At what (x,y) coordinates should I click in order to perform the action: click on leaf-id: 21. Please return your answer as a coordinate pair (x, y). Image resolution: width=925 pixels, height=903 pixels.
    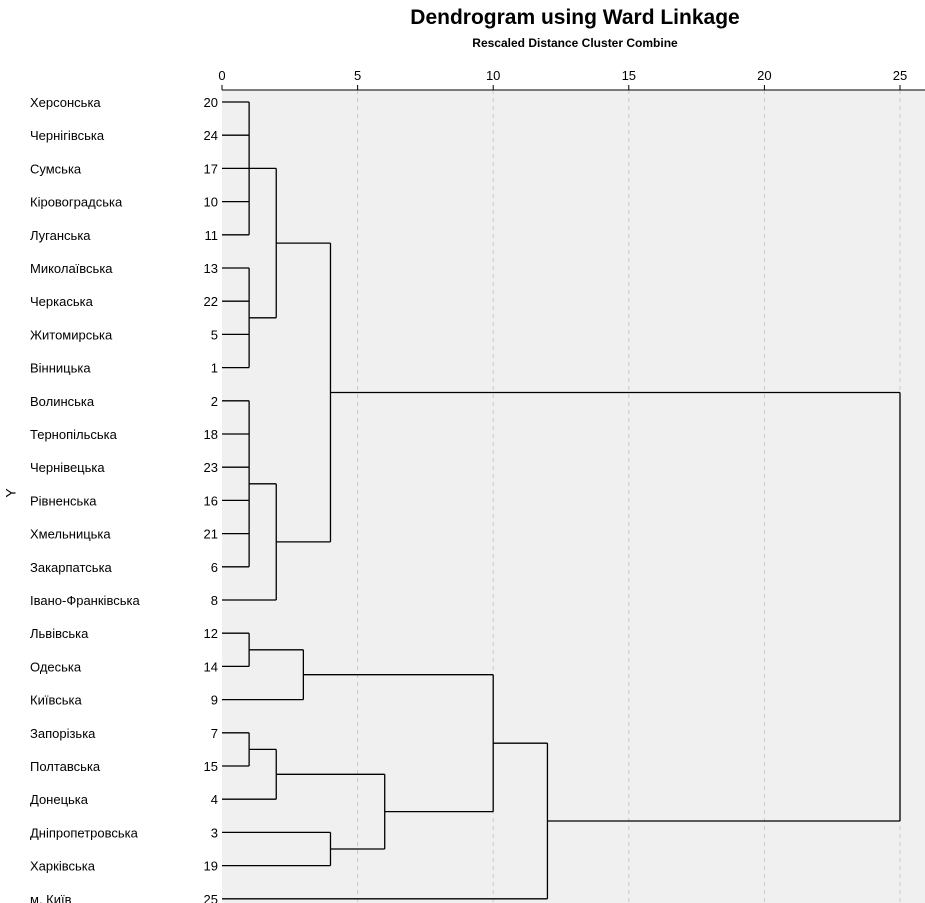
    Looking at the image, I should click on (211, 534).